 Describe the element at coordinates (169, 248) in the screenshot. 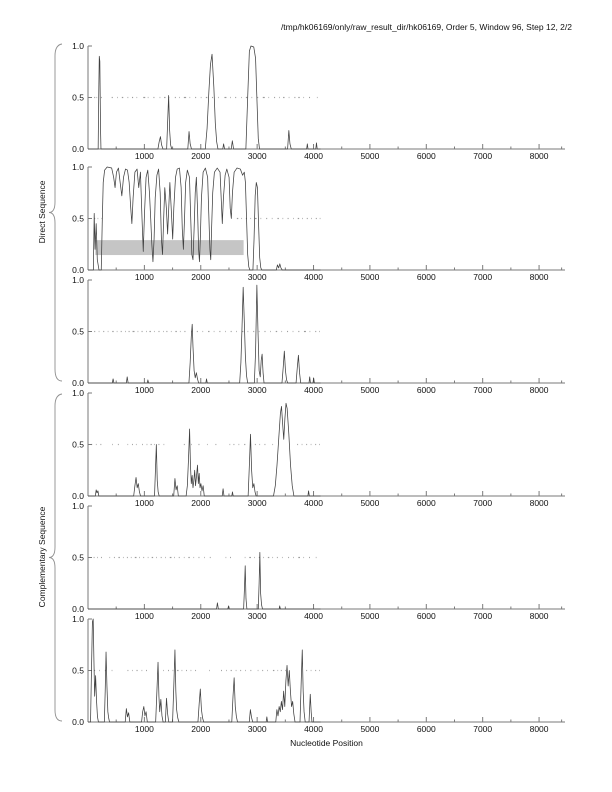

I see `gene-region-bar` at that location.